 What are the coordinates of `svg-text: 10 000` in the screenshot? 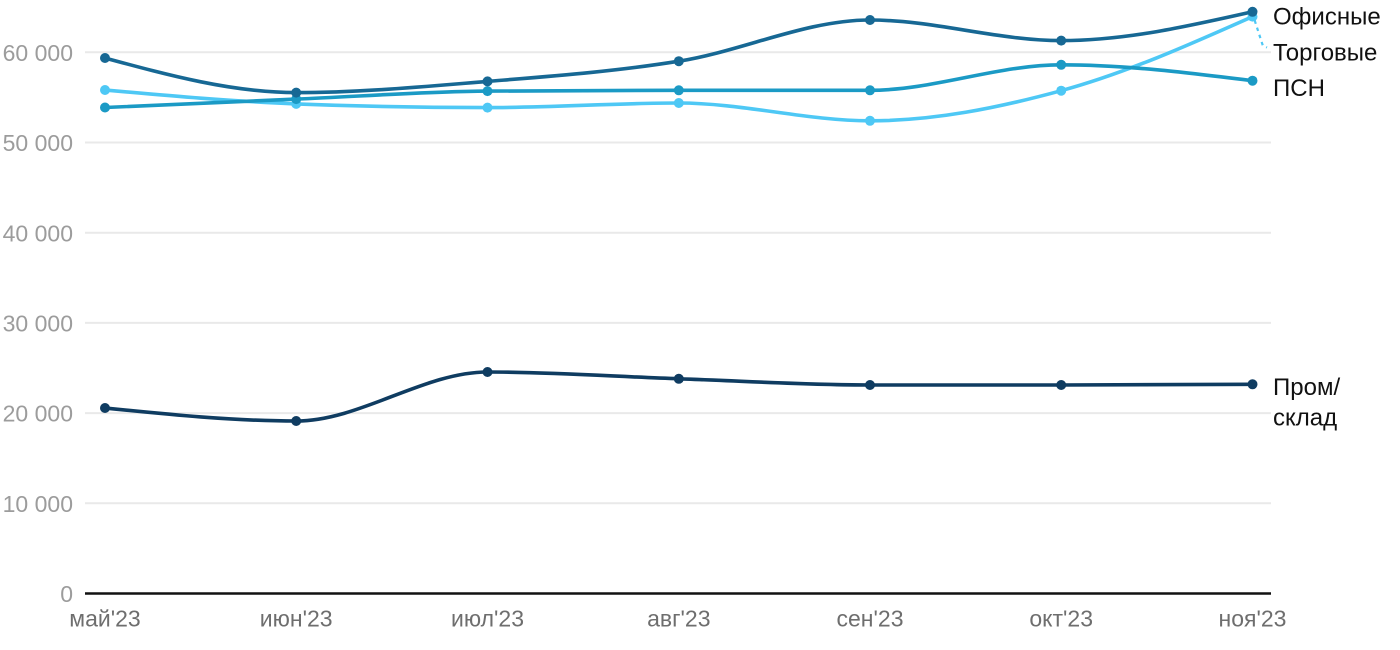 It's located at (38, 504).